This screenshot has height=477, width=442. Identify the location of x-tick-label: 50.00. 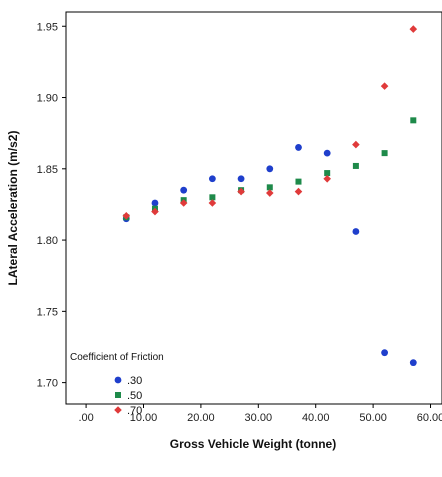
(373, 418).